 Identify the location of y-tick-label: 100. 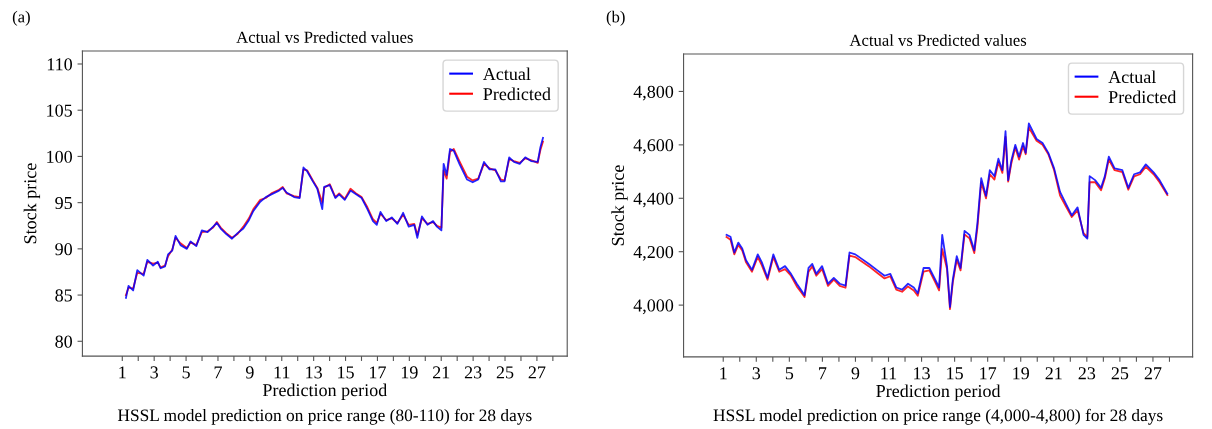
(60, 156).